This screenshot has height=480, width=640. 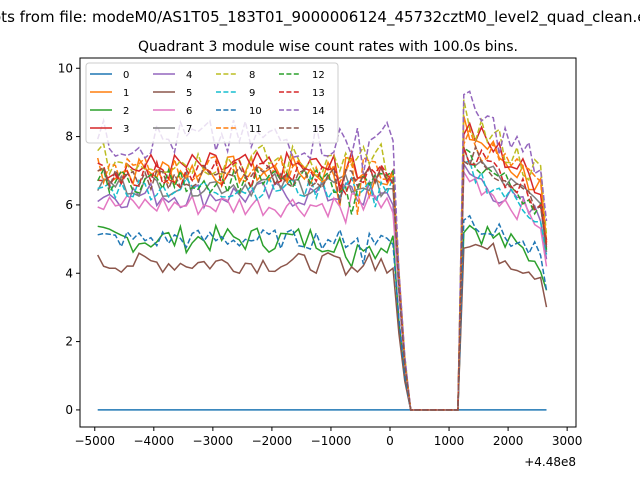 What do you see at coordinates (69, 342) in the screenshot?
I see `y-tick-label: 2` at bounding box center [69, 342].